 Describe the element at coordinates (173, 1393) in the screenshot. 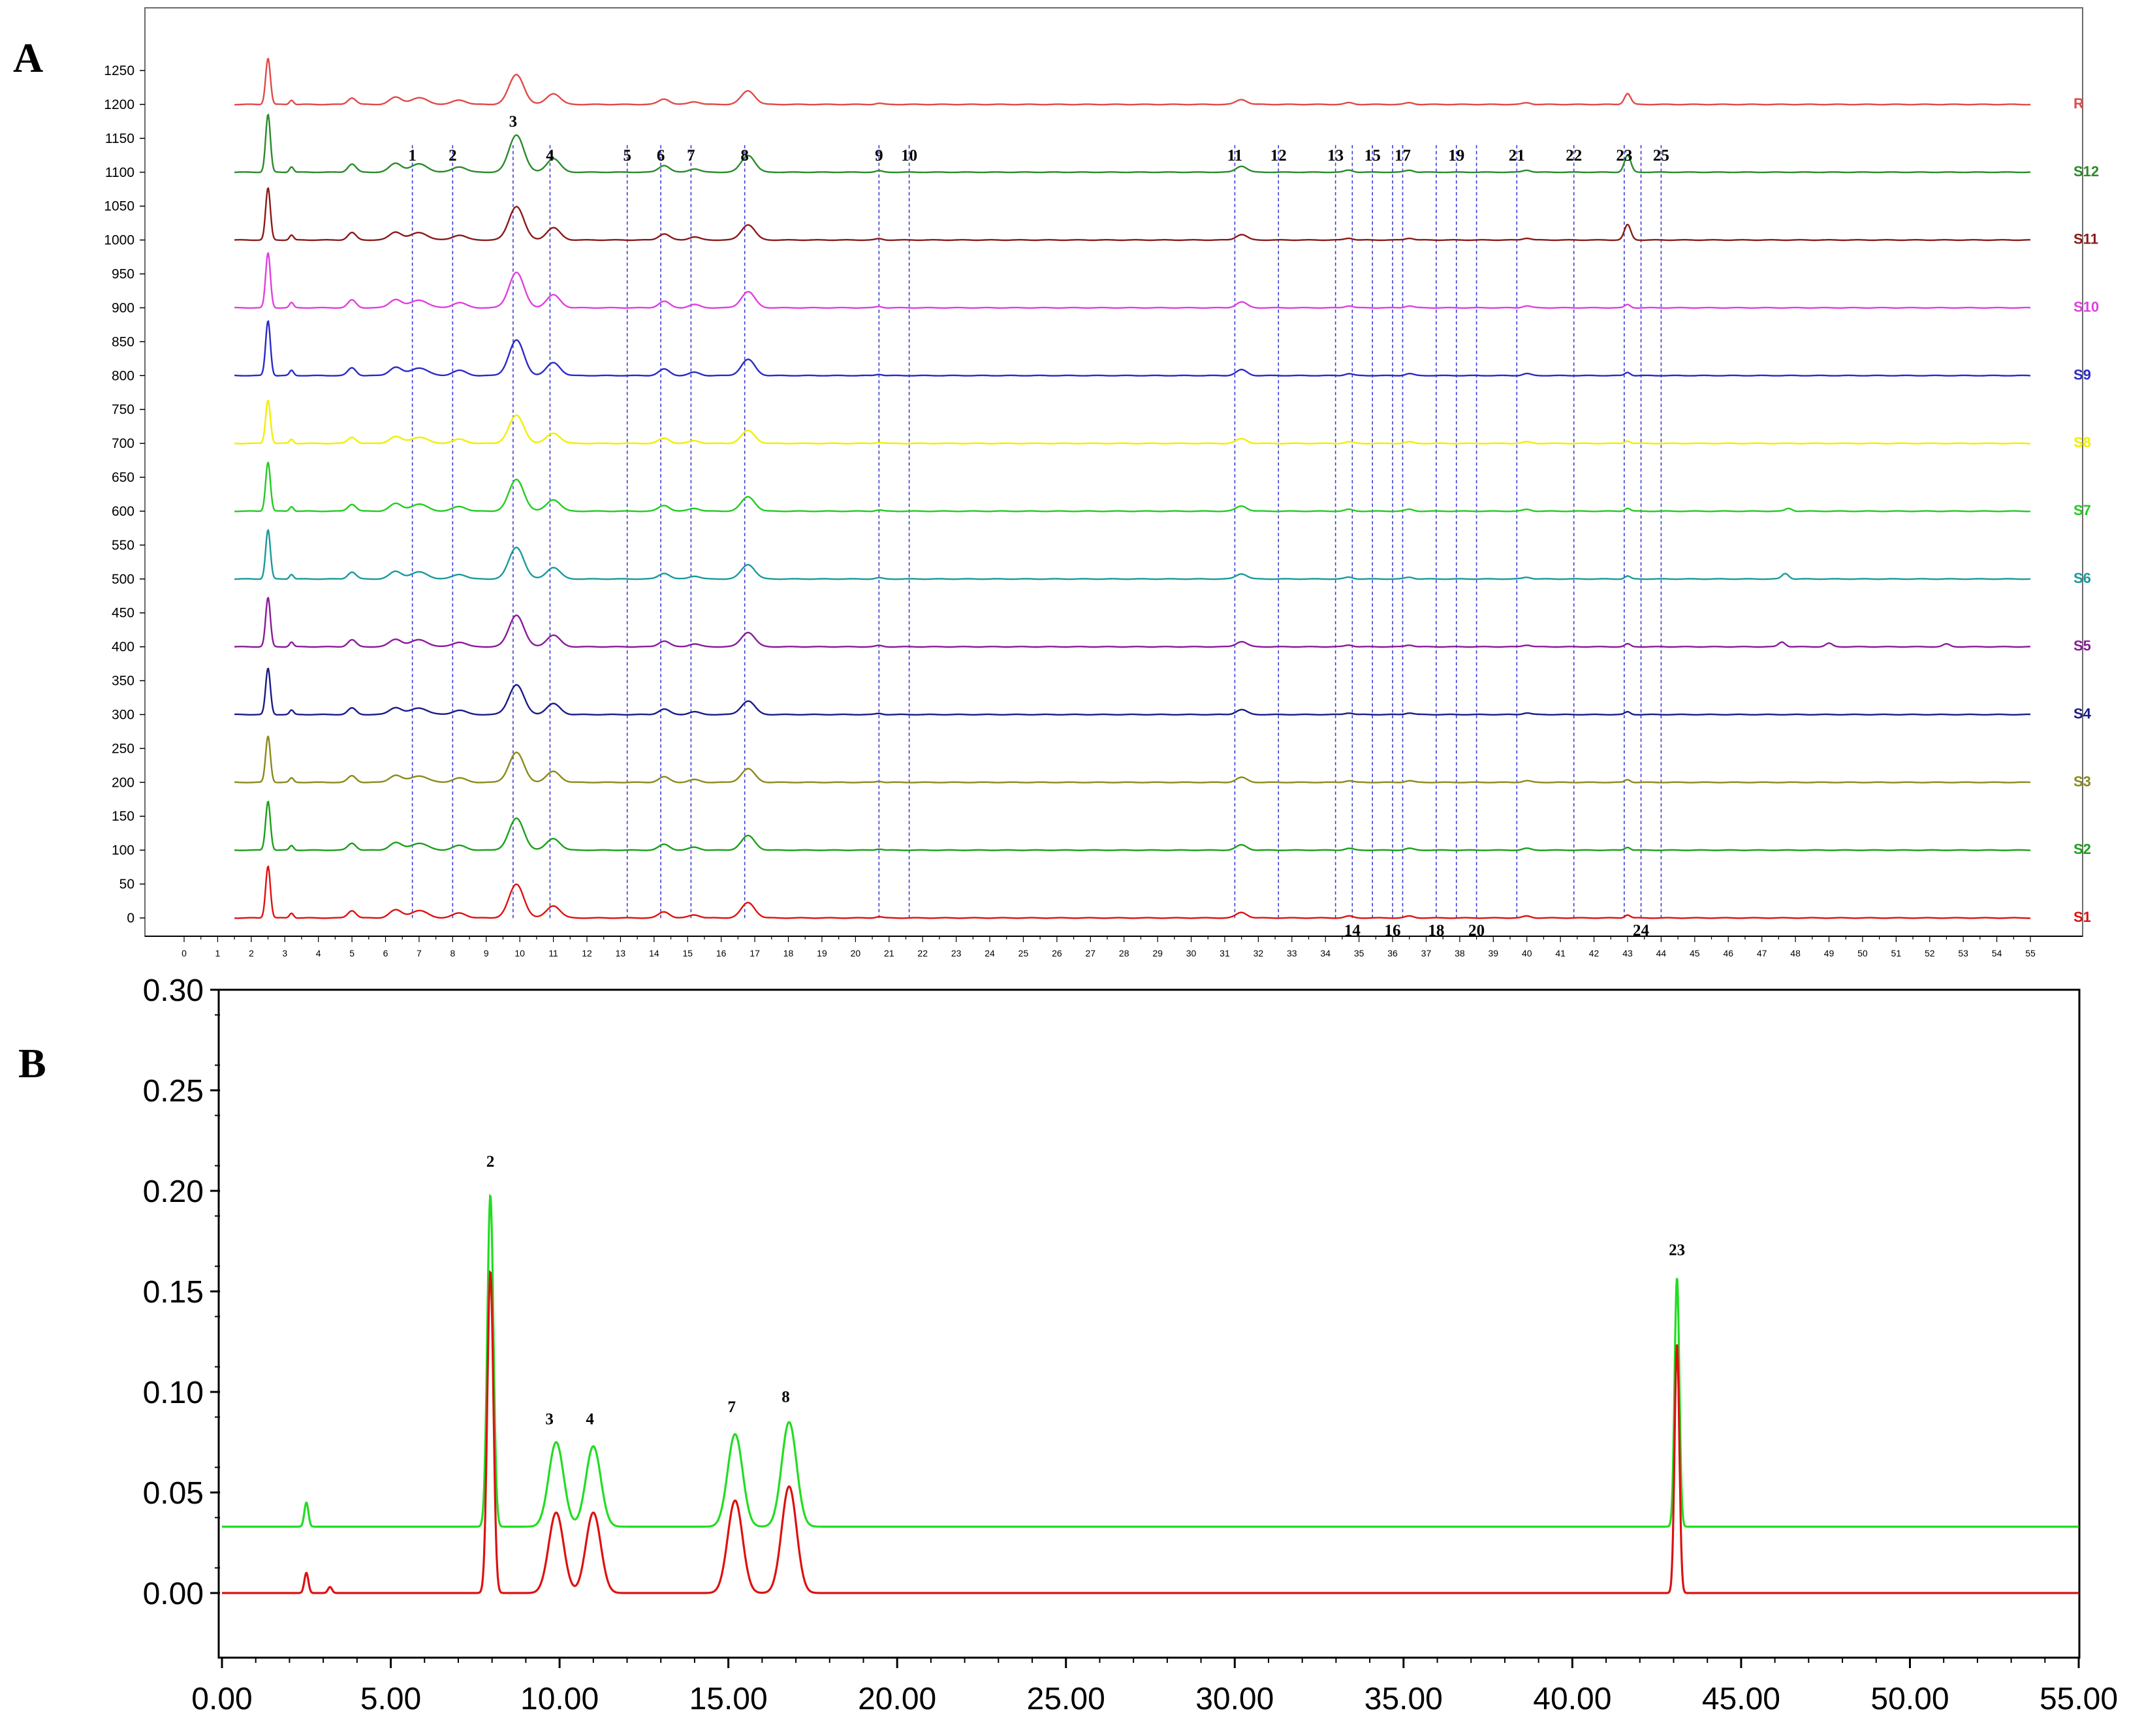

I see `y-tick-label: 0.10` at that location.